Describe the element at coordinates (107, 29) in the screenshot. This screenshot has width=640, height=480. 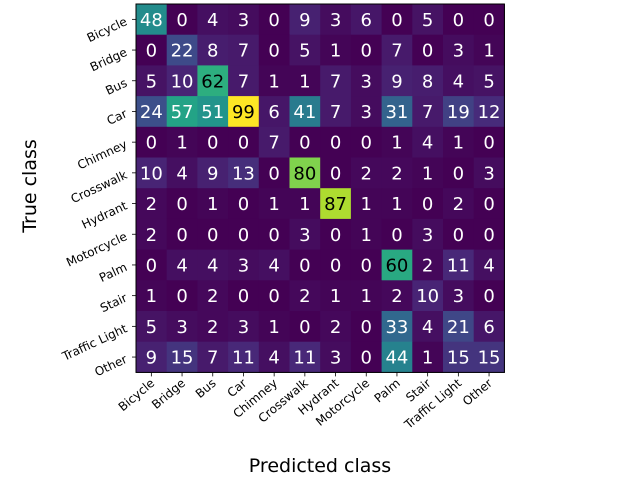
I see `y-tick-label: Bicycle` at that location.